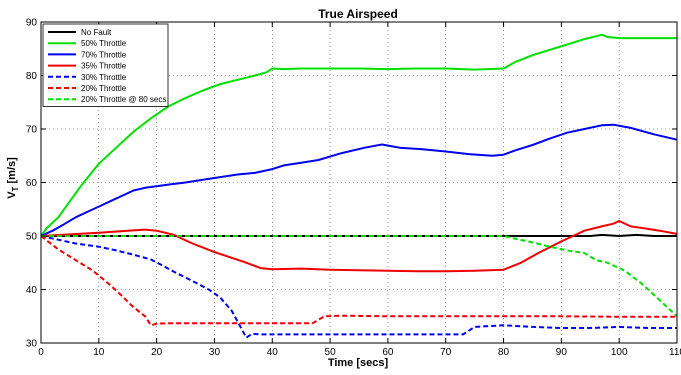  What do you see at coordinates (104, 54) in the screenshot?
I see `legend-label-3: 70% Throttle` at bounding box center [104, 54].